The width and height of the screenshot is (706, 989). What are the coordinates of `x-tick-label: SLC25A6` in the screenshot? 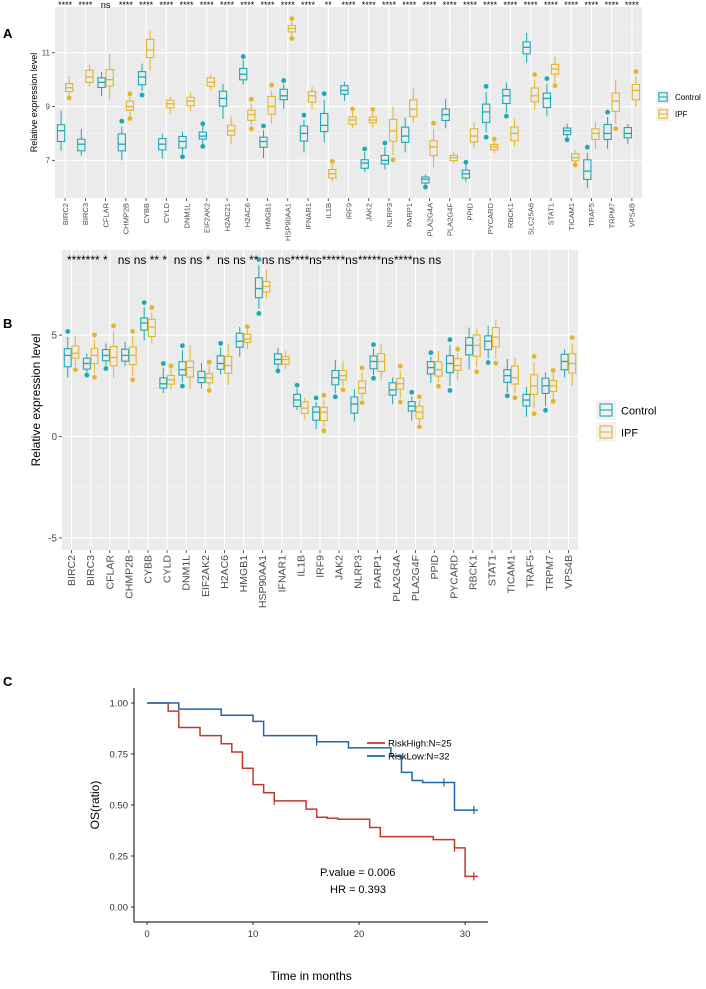 It's located at (530, 219).